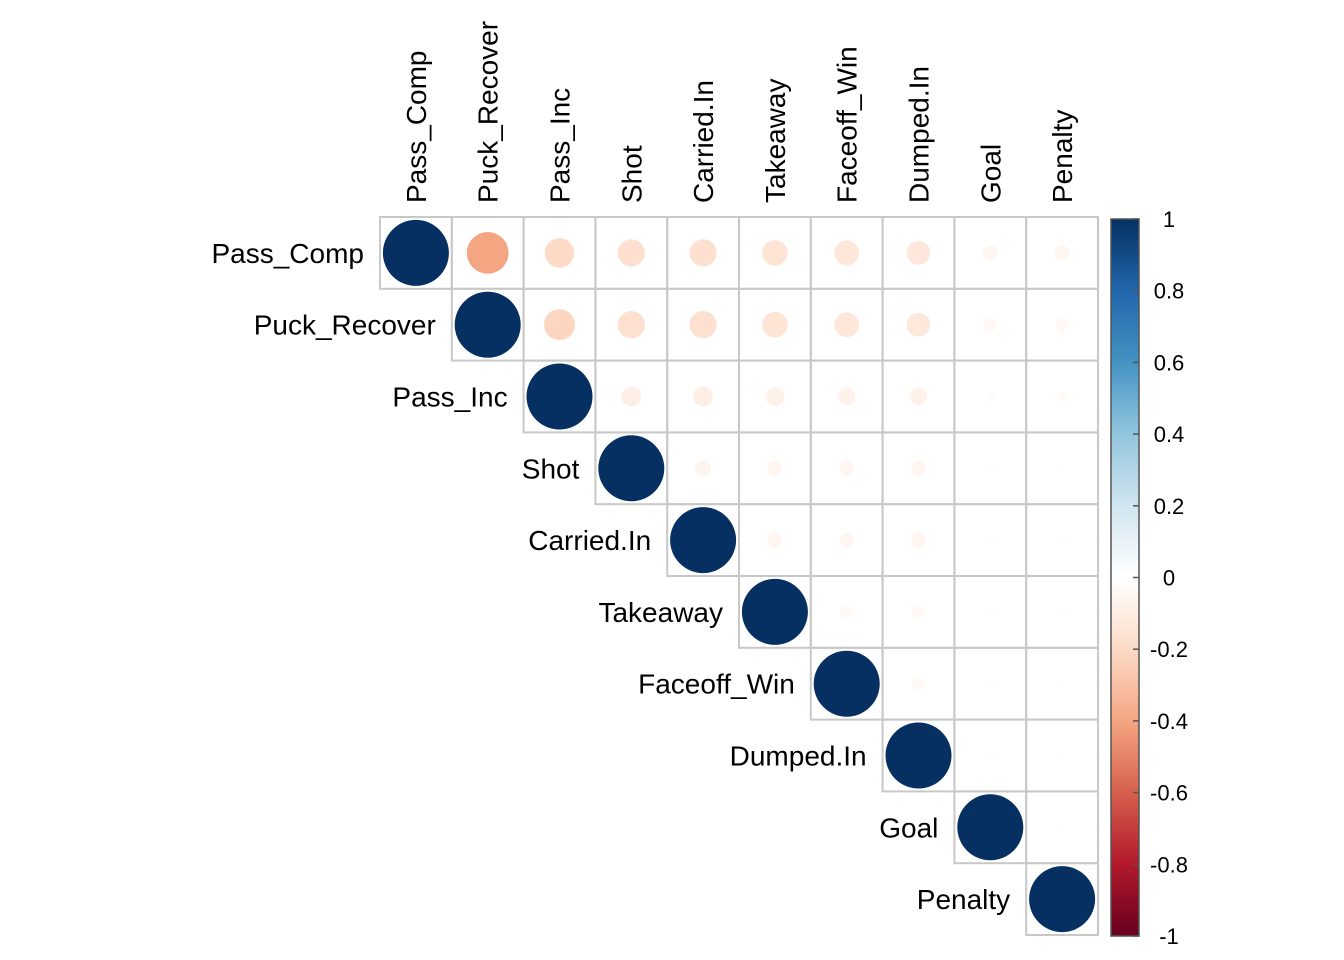  What do you see at coordinates (847, 253) in the screenshot?
I see `correlation-circle-Pass_Comp-Faceoff_Win` at bounding box center [847, 253].